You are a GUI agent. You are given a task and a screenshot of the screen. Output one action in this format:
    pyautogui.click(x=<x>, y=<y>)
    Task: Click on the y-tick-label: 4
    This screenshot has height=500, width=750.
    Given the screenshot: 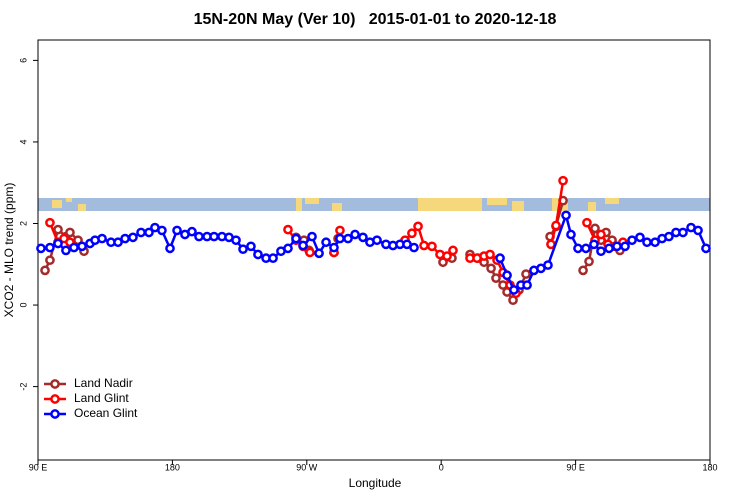 What is the action you would take?
    pyautogui.click(x=23, y=141)
    